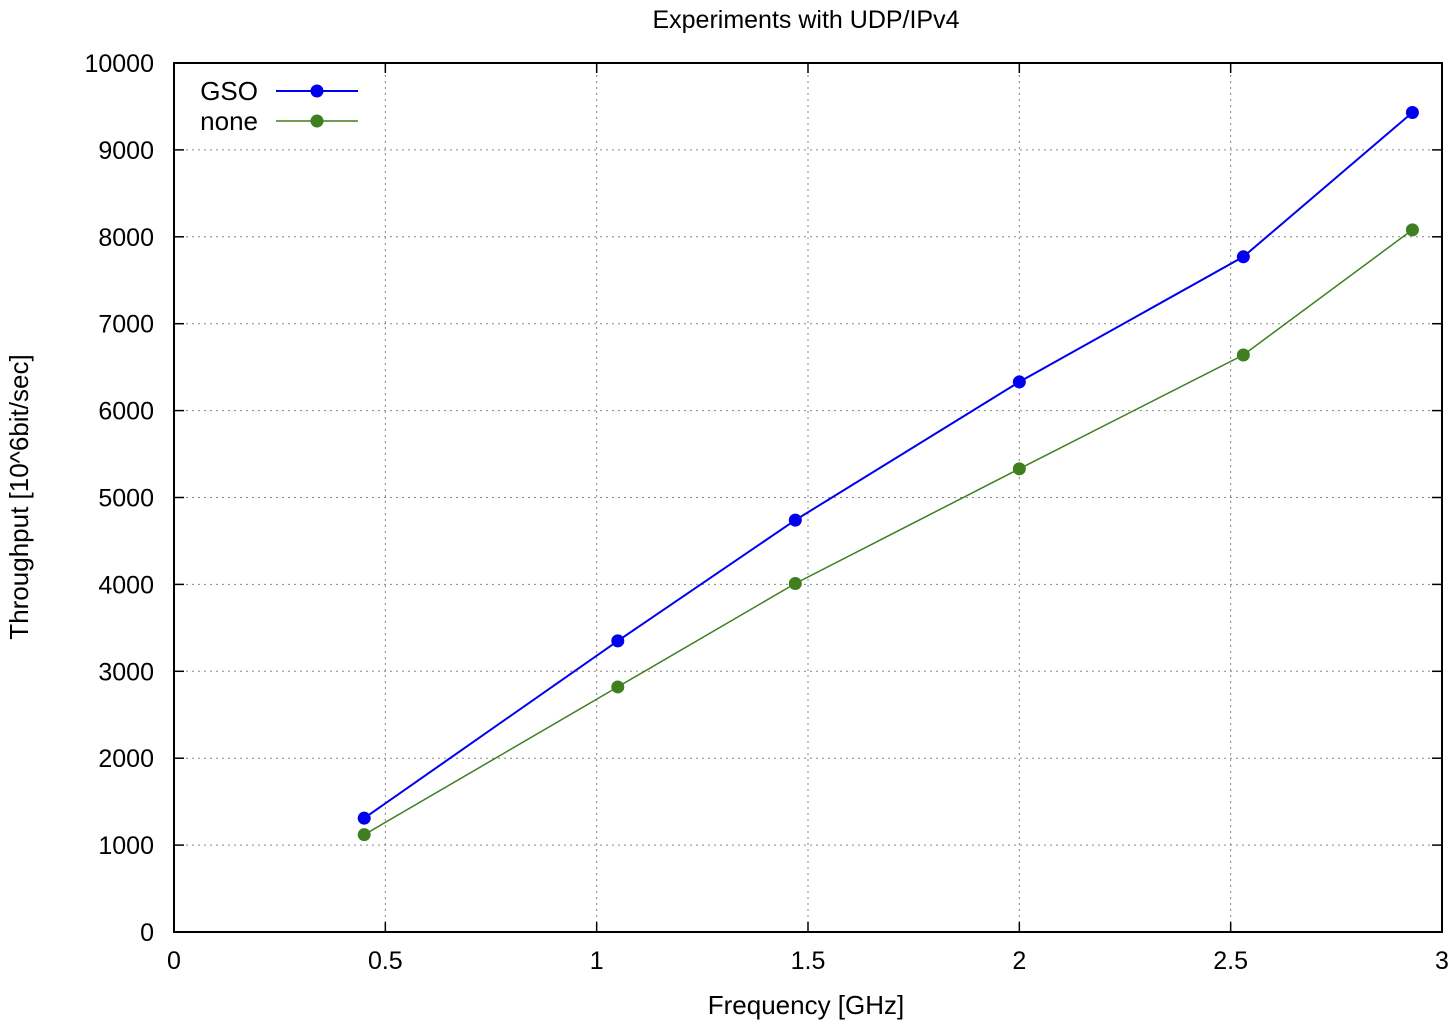  What do you see at coordinates (806, 1005) in the screenshot?
I see `x-axis-label: Frequency [GHz]` at bounding box center [806, 1005].